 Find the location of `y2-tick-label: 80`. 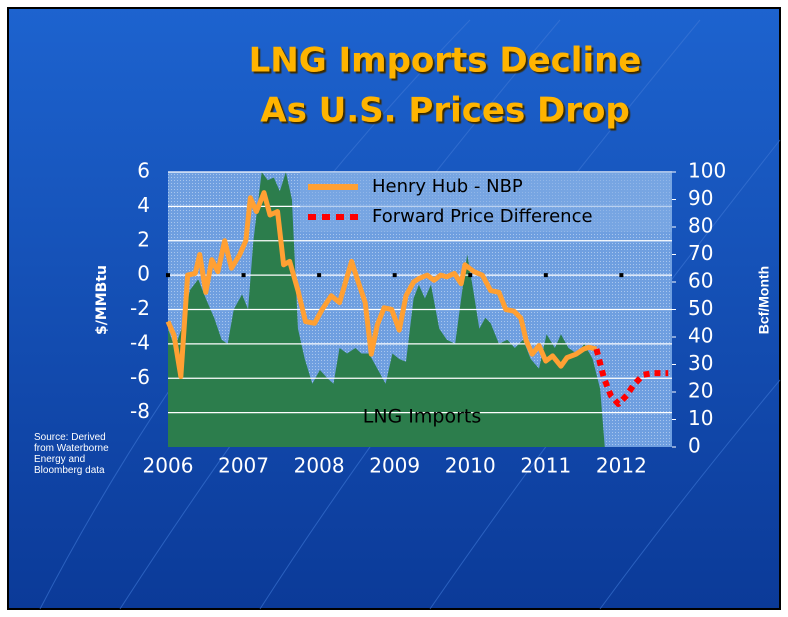

y2-tick-label: 80 is located at coordinates (700, 226).